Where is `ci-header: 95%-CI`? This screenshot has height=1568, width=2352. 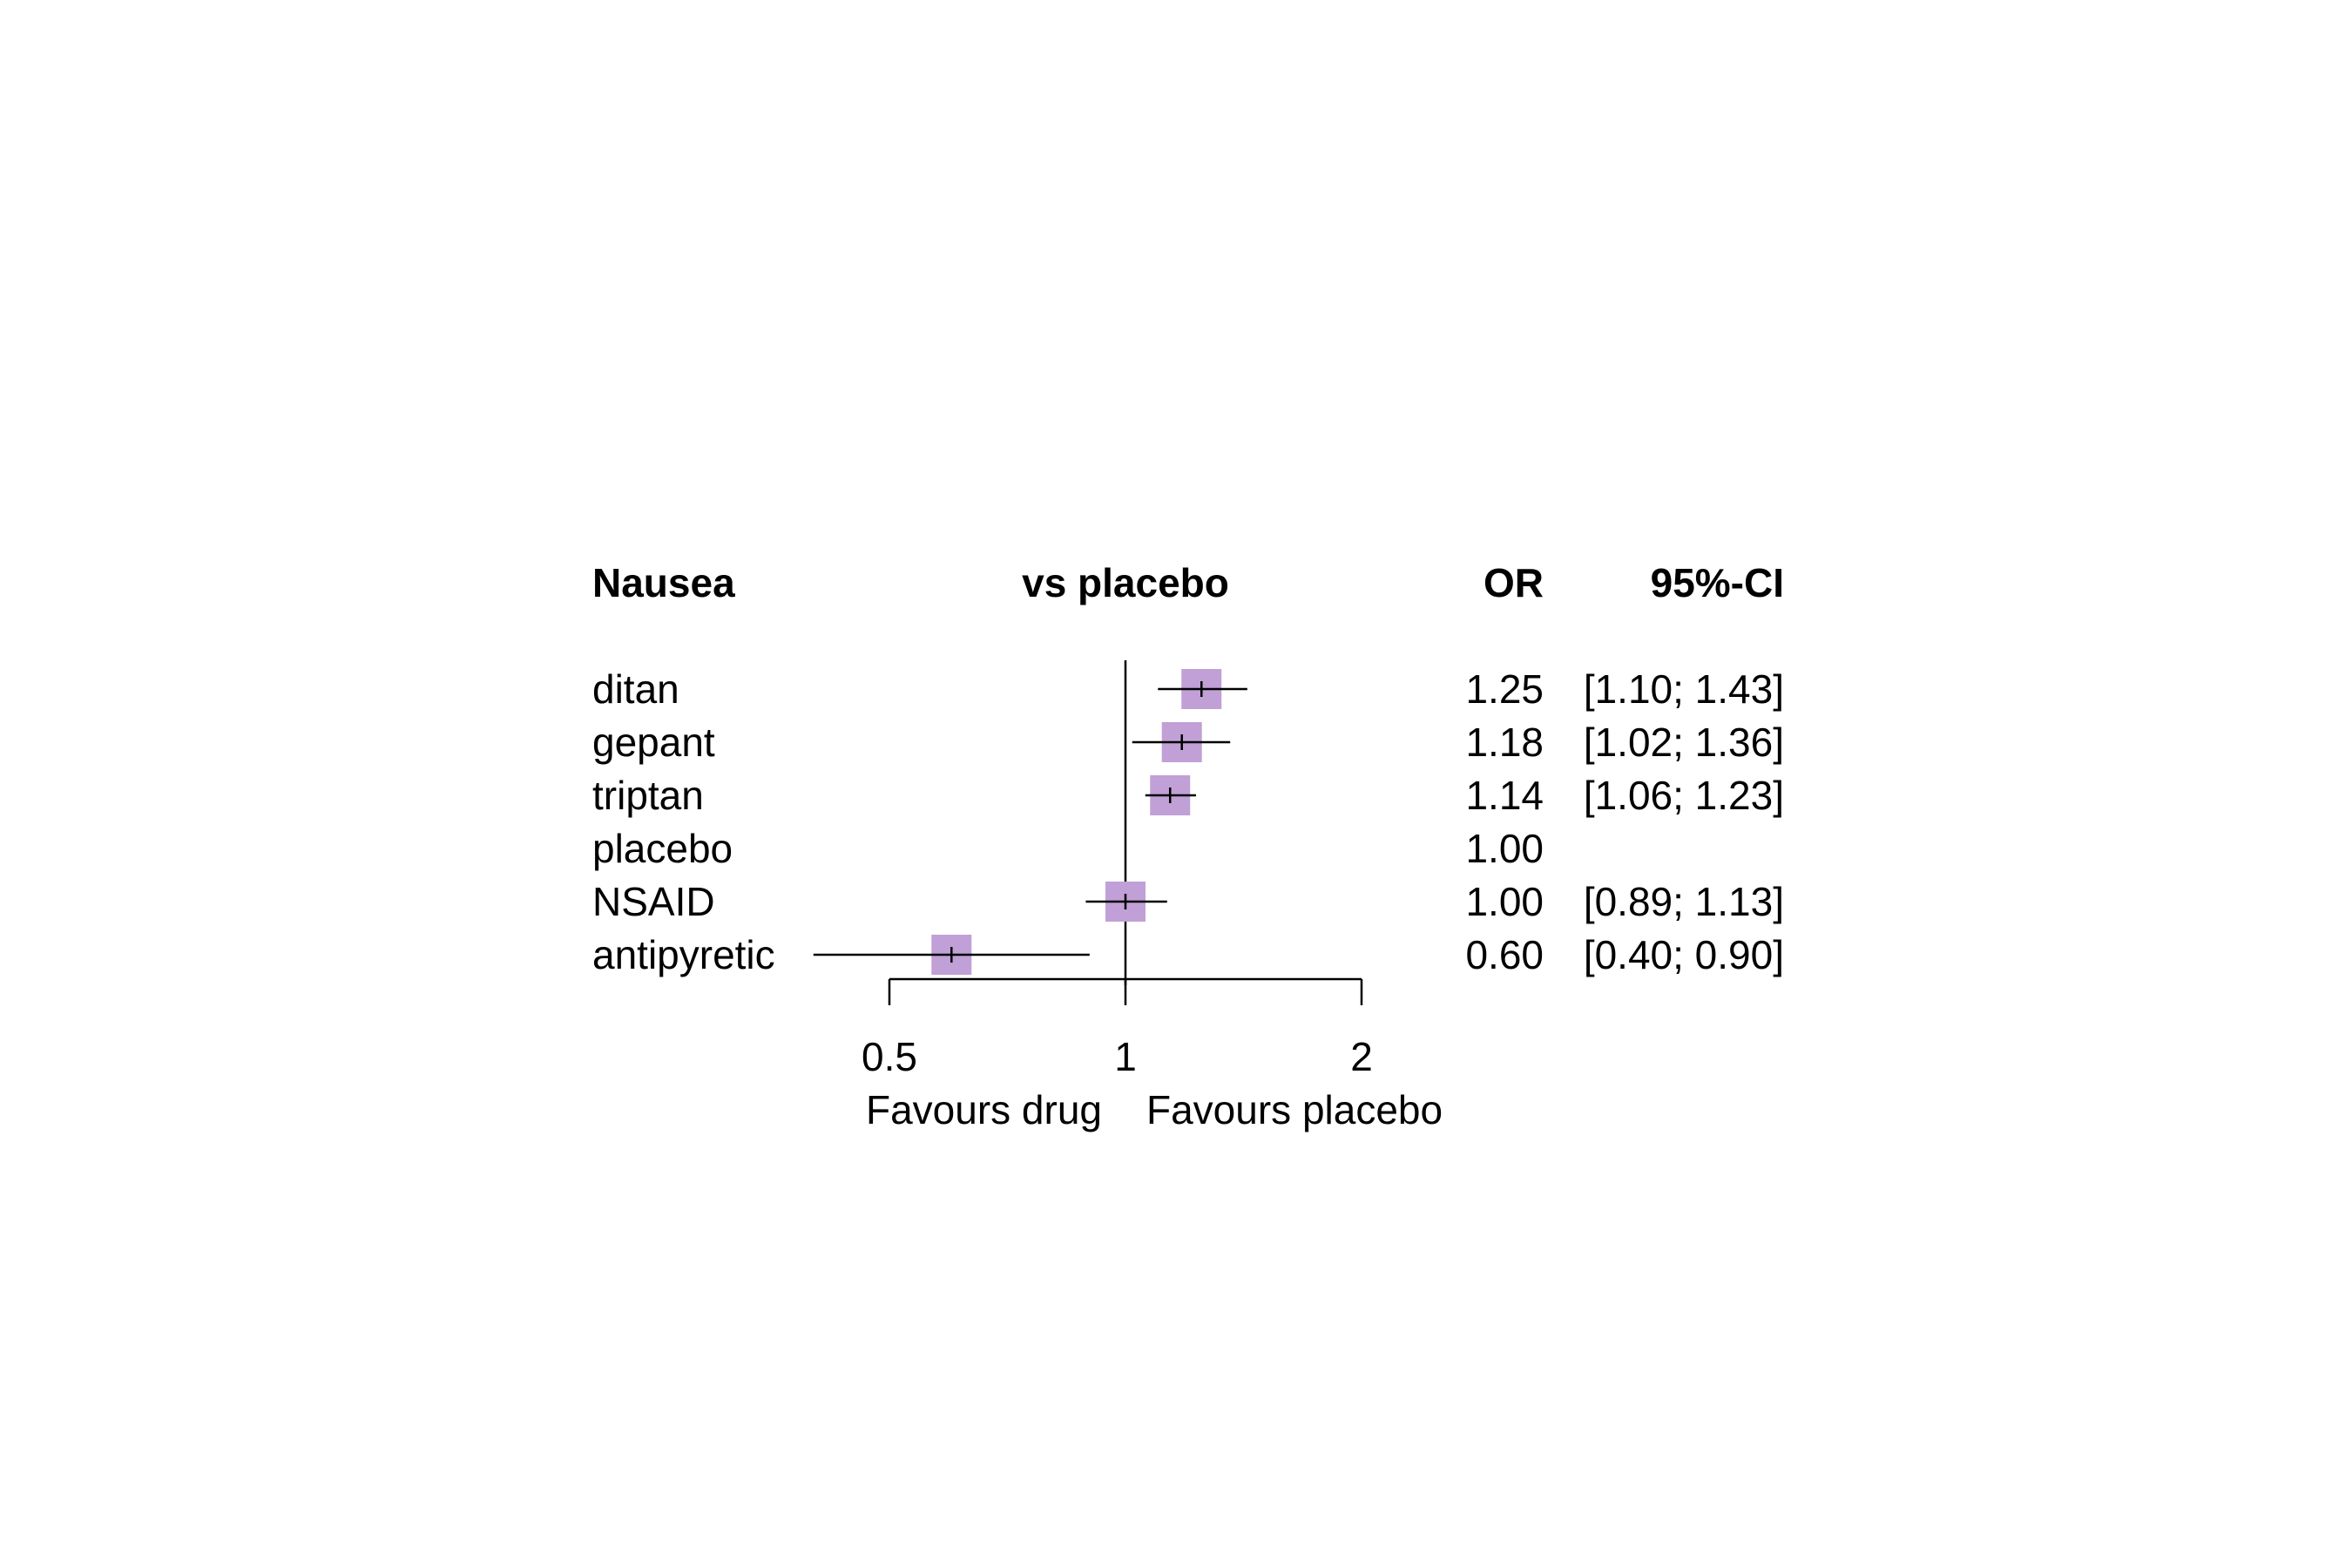
ci-header: 95%-CI is located at coordinates (1717, 582).